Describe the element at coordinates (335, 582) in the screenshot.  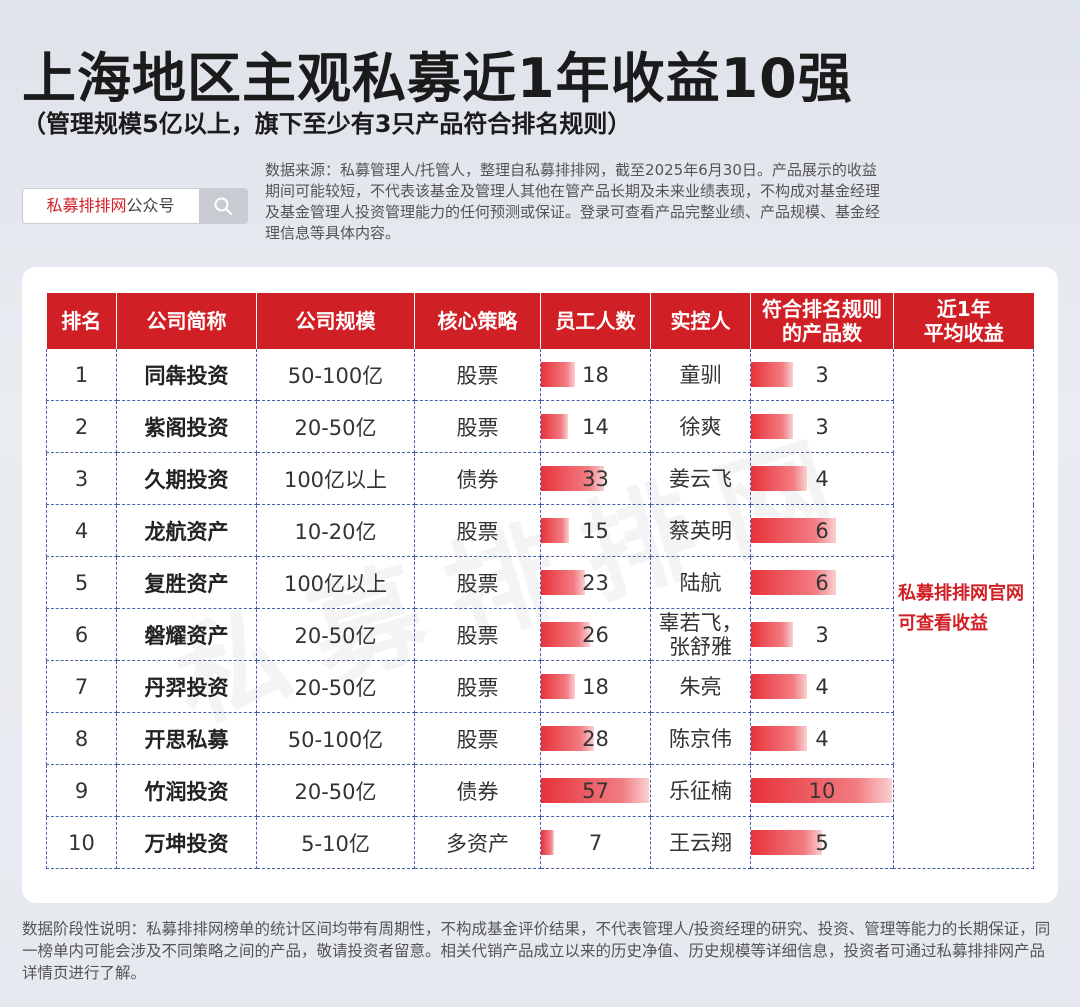
I see `scale-cell: 100亿以上` at that location.